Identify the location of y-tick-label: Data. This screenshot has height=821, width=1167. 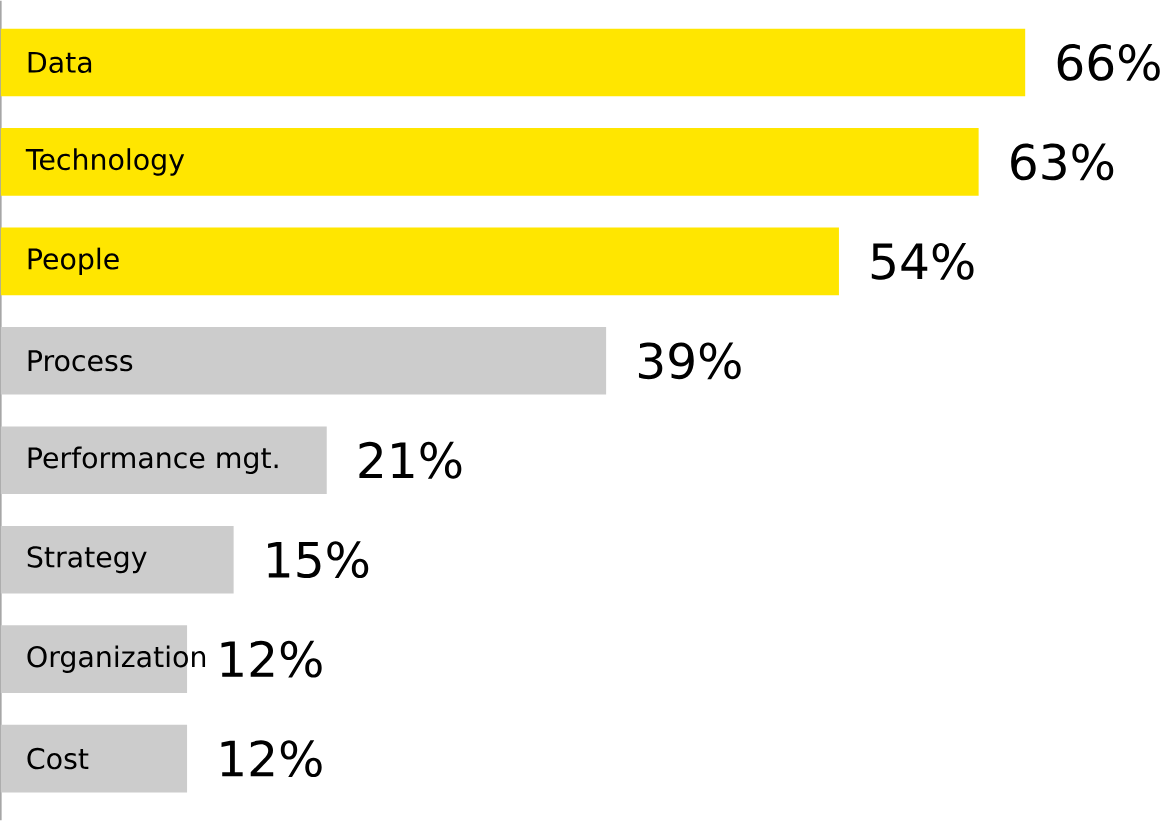
(60, 62).